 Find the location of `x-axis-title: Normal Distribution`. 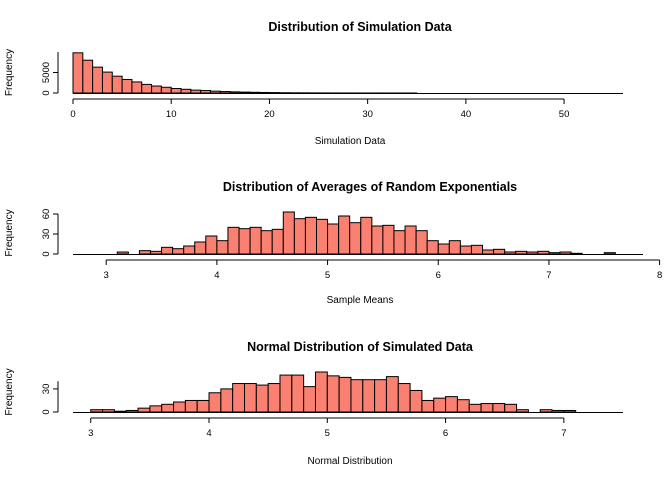

x-axis-title: Normal Distribution is located at coordinates (349, 461).